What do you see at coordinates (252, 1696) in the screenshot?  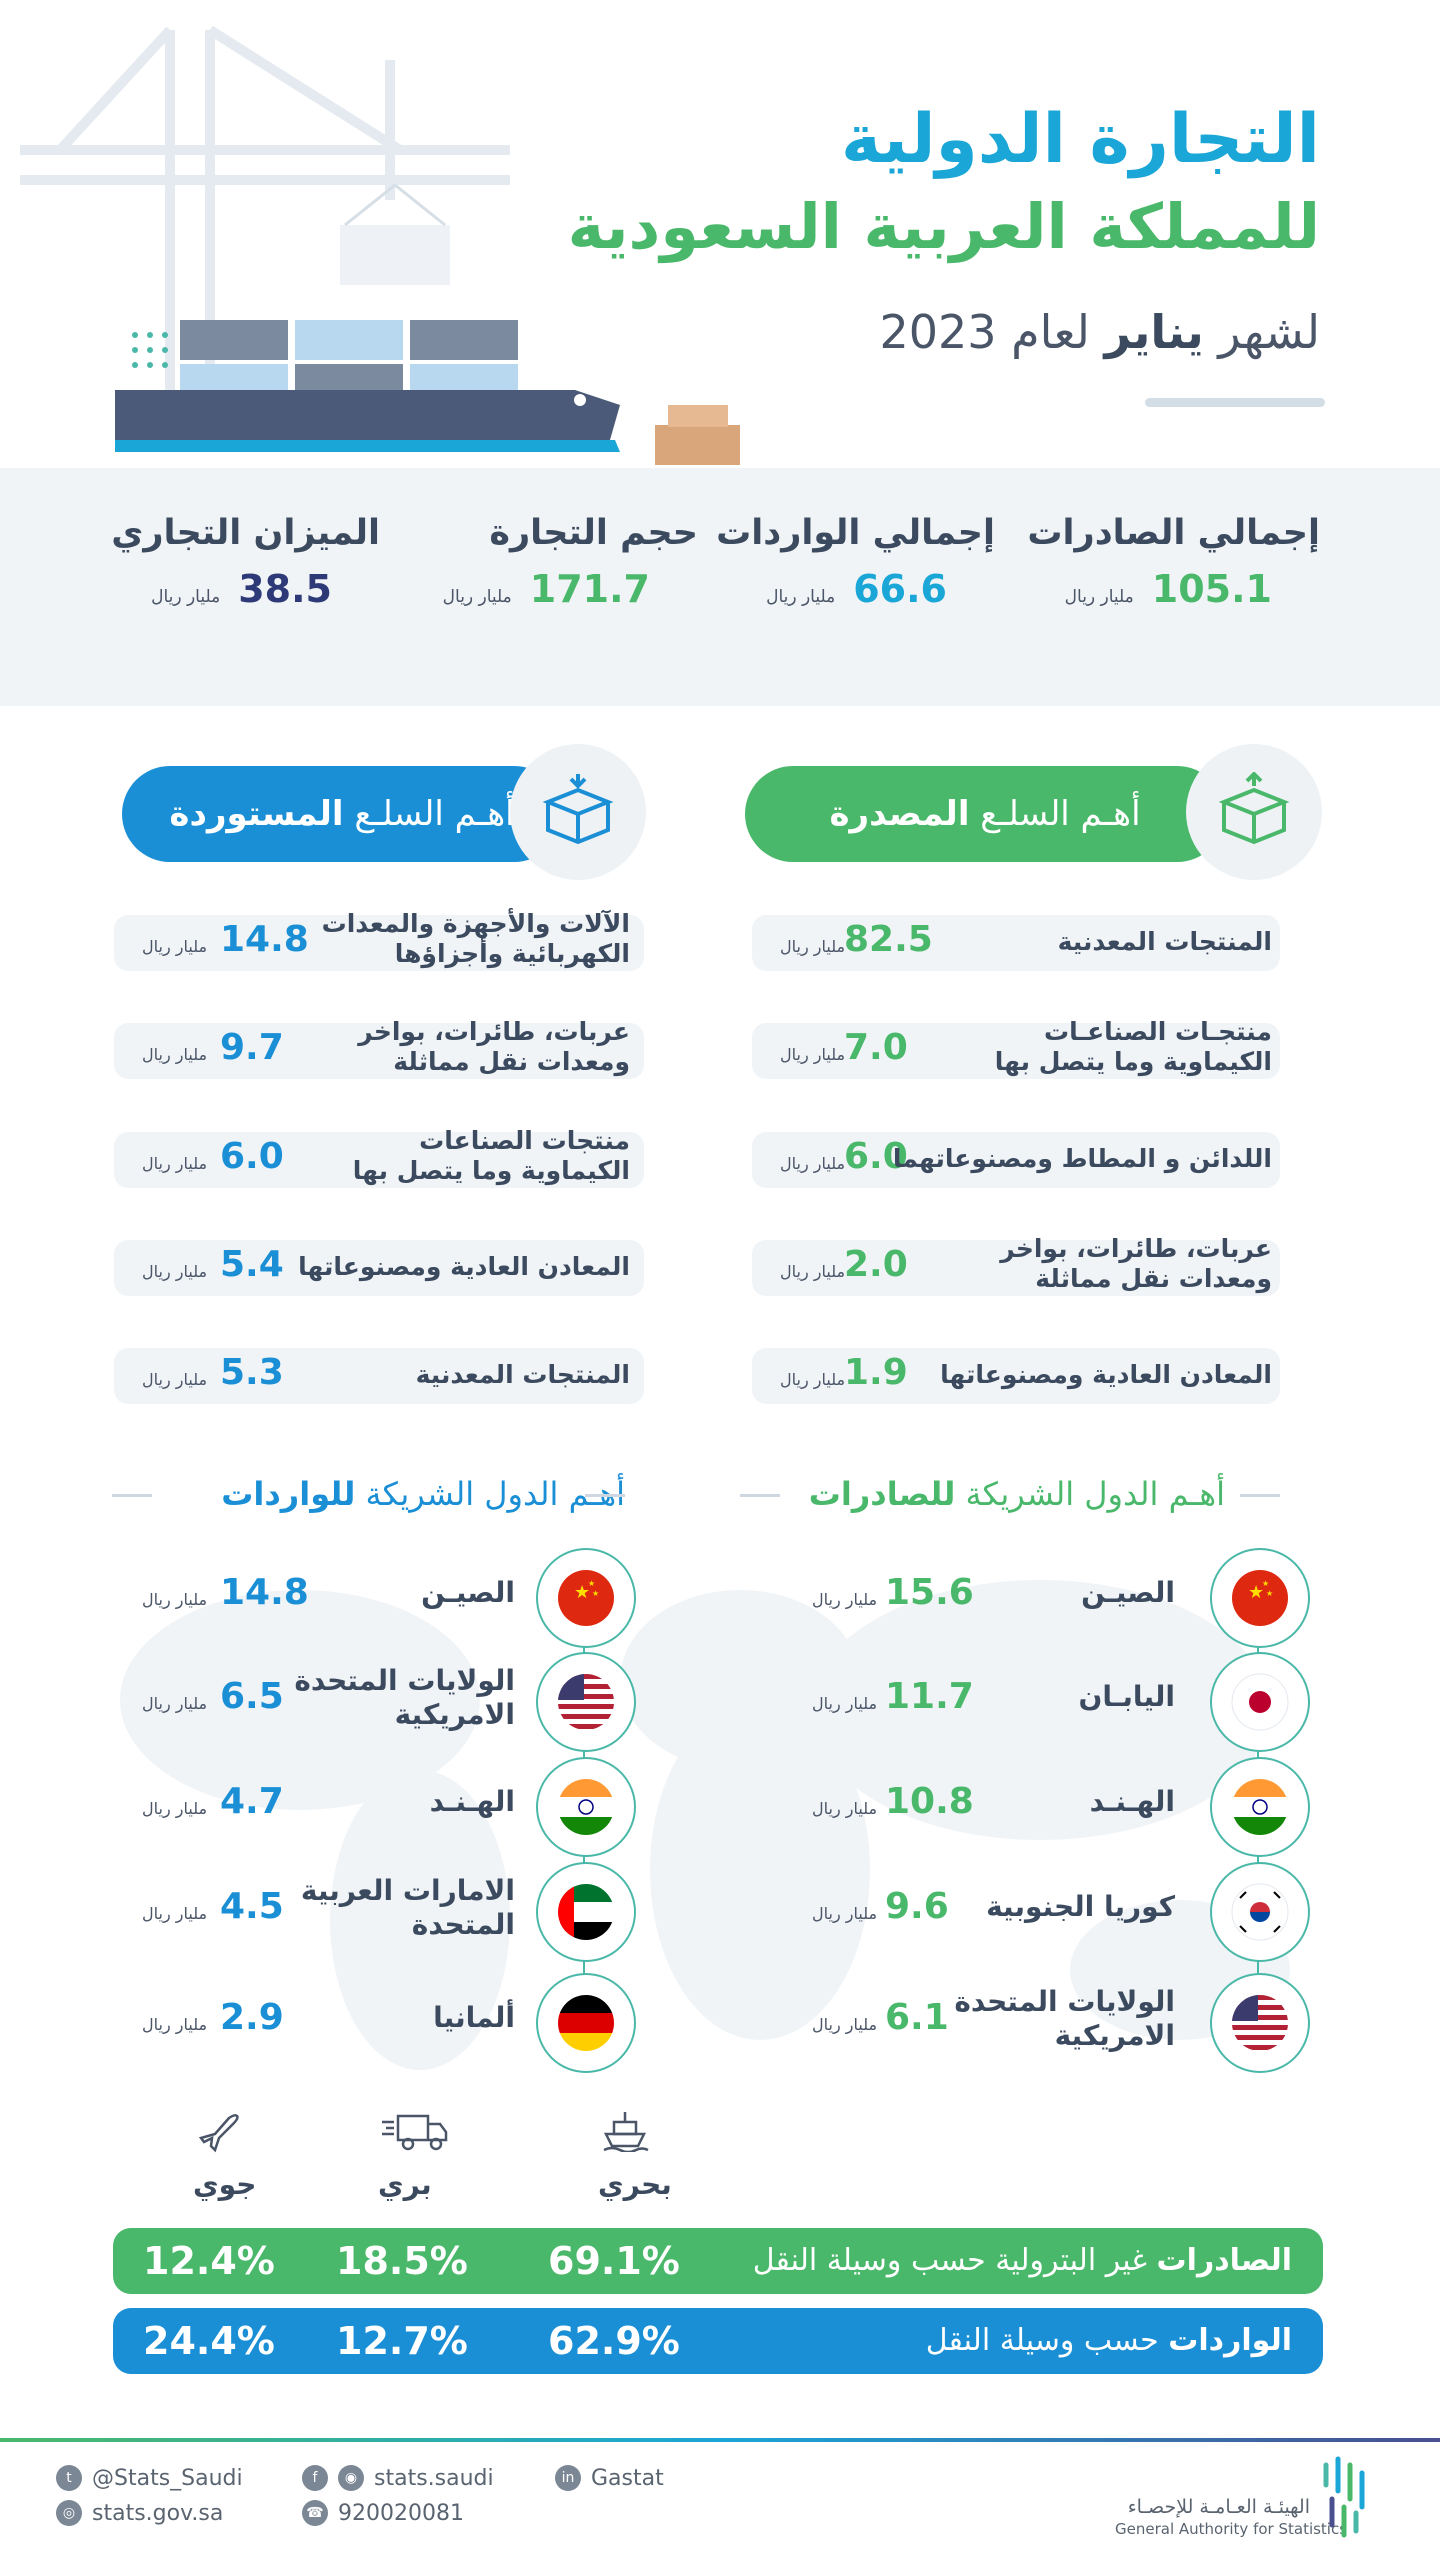 I see `country-value: 6.5` at bounding box center [252, 1696].